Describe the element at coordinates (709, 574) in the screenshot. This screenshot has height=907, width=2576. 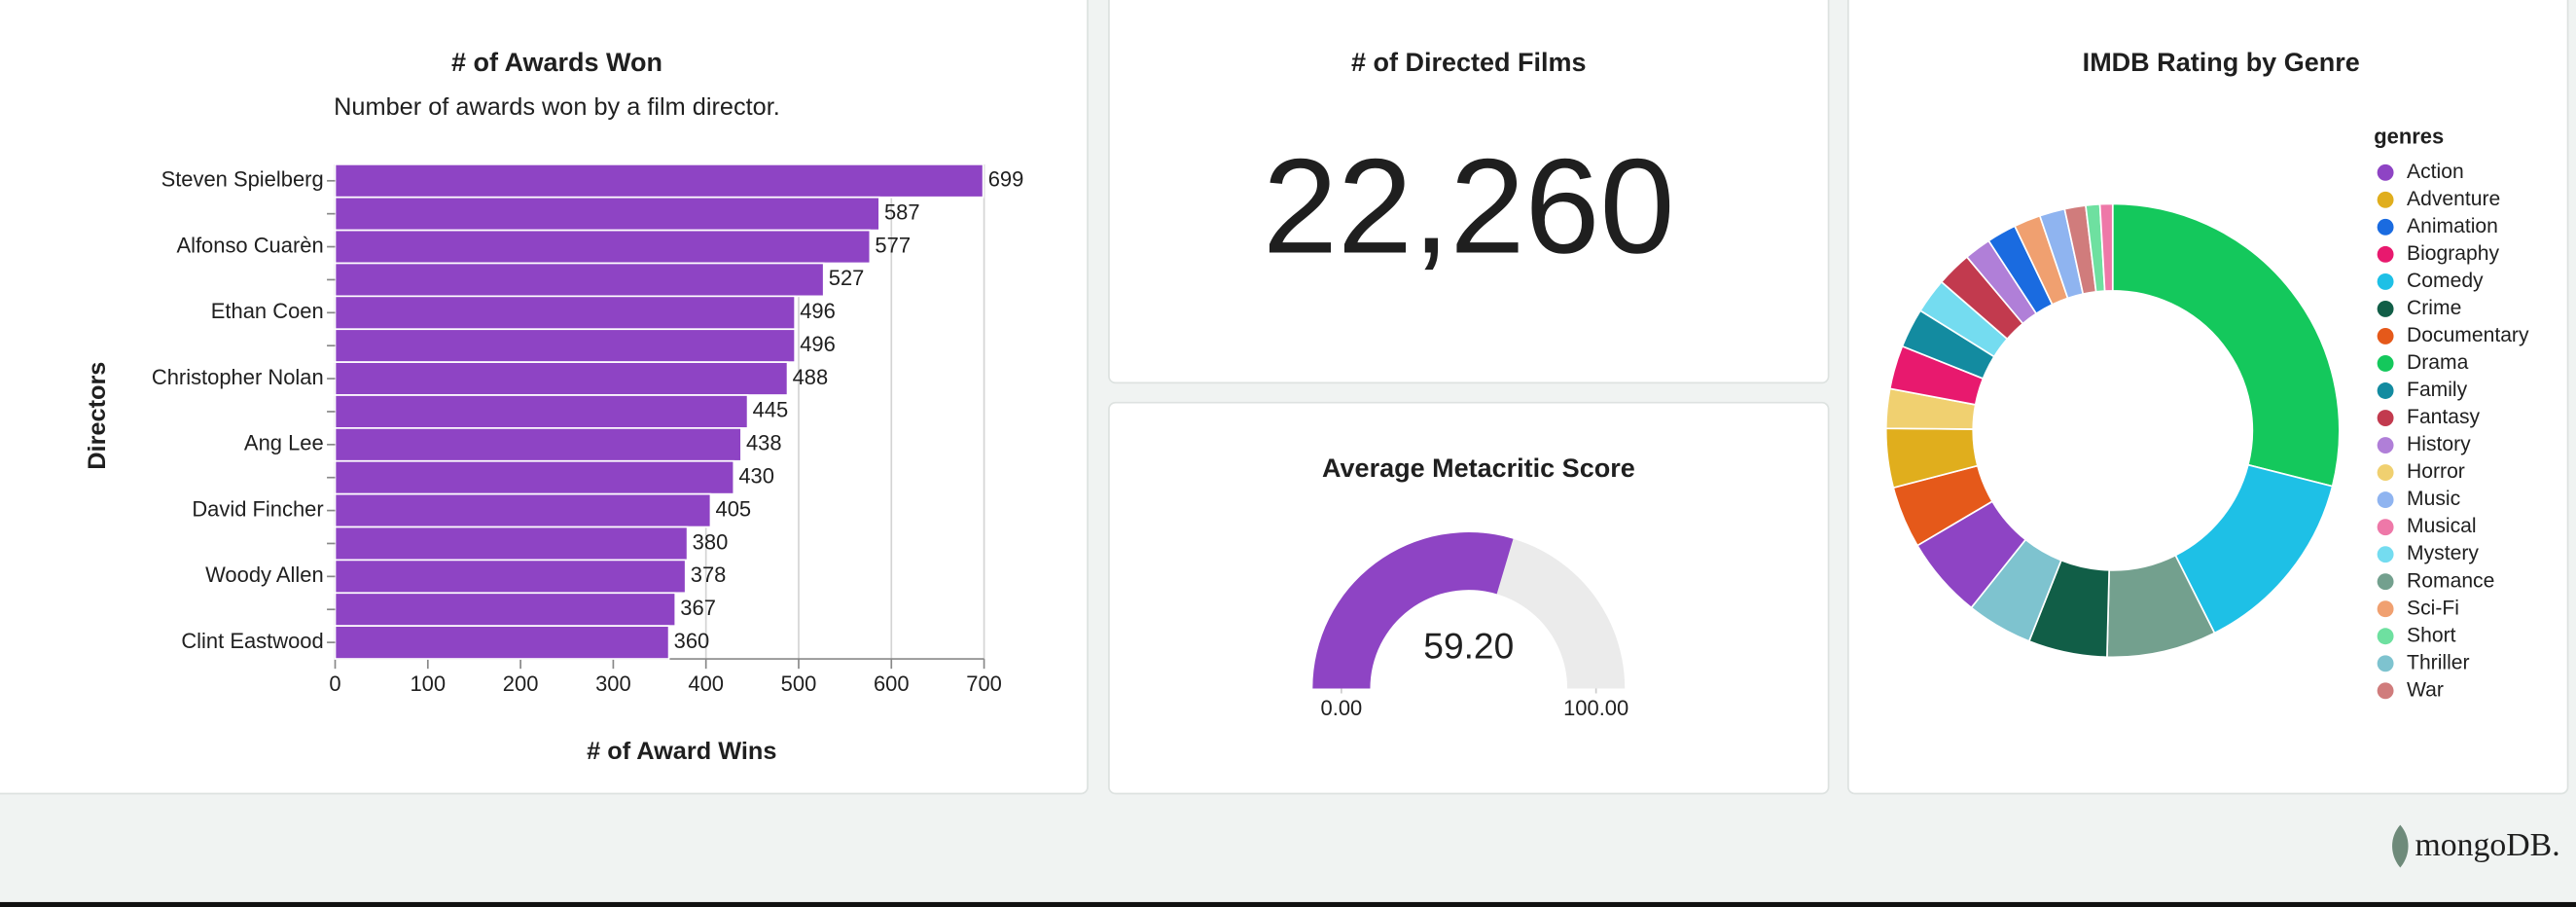
I see `value-label: 378` at that location.